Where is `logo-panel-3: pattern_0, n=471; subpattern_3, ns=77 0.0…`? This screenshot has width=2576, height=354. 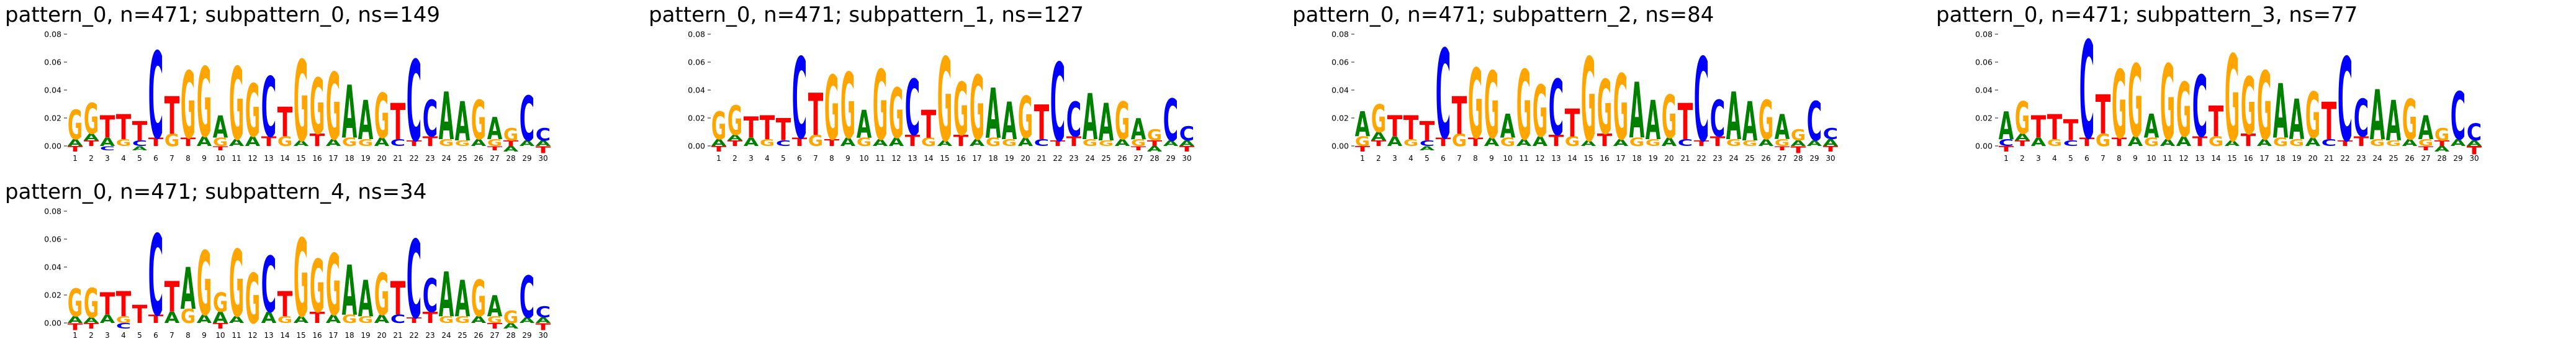
logo-panel-3: pattern_0, n=471; subpattern_3, ns=77 0.0… is located at coordinates (2253, 88).